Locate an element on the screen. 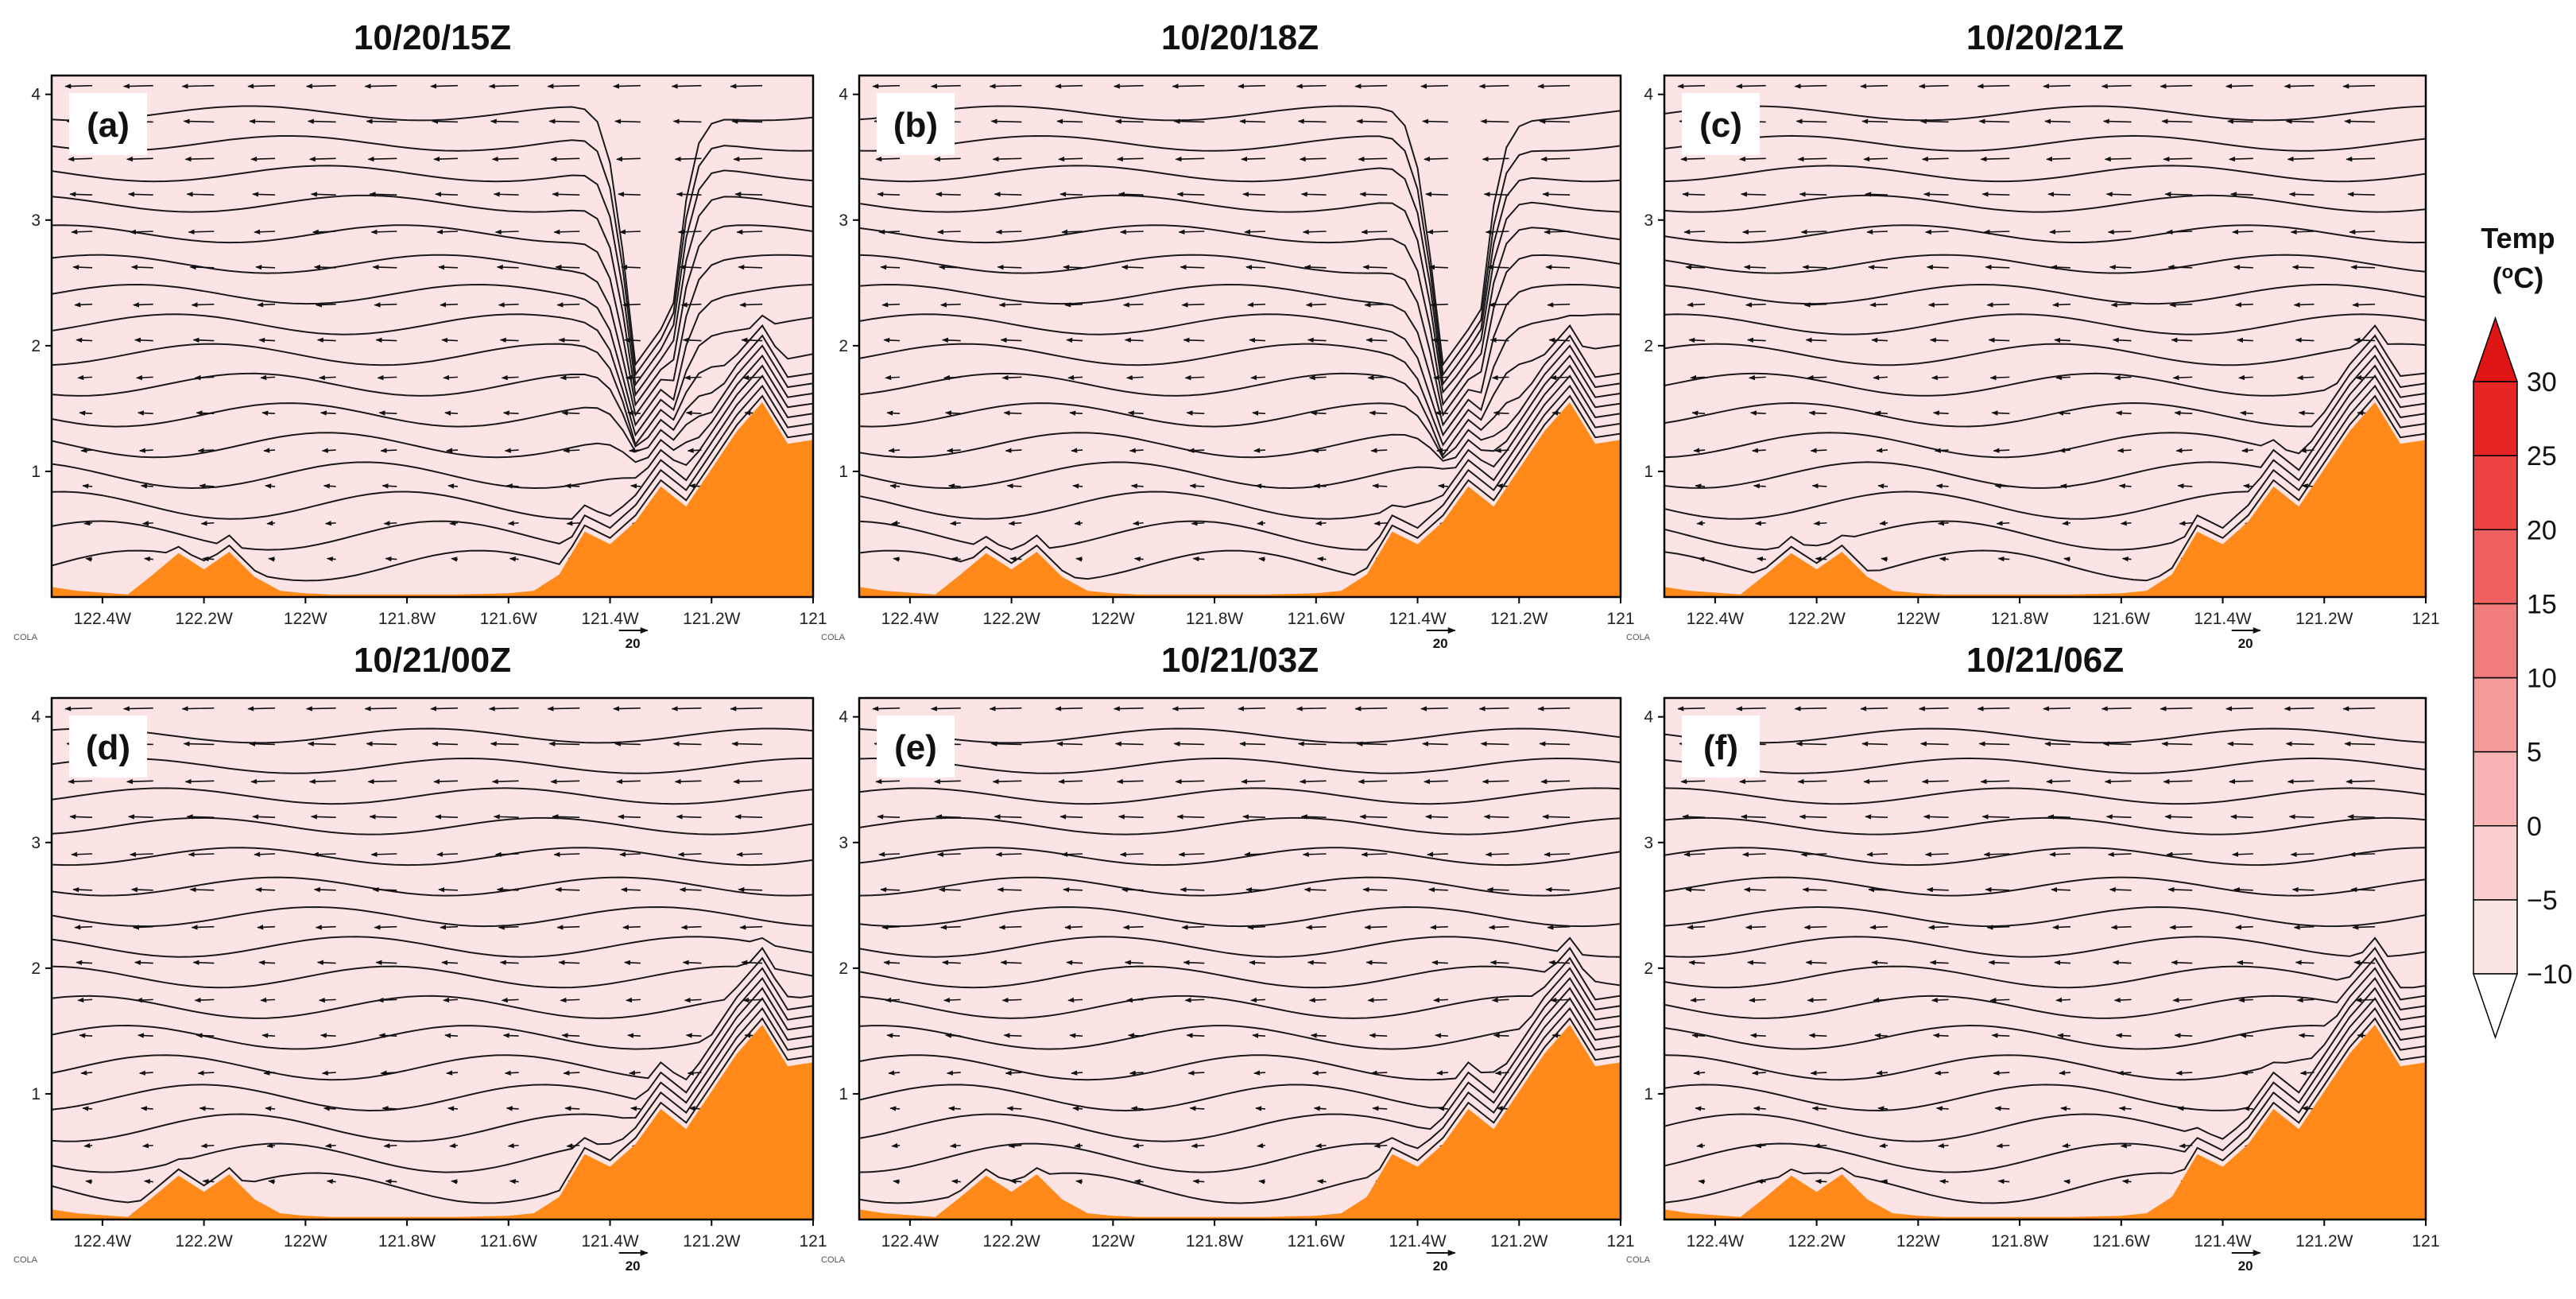  colorbar: Temp (oC) 30 25 20 15 10 5 0 −5 −10 is located at coordinates (2522, 631).